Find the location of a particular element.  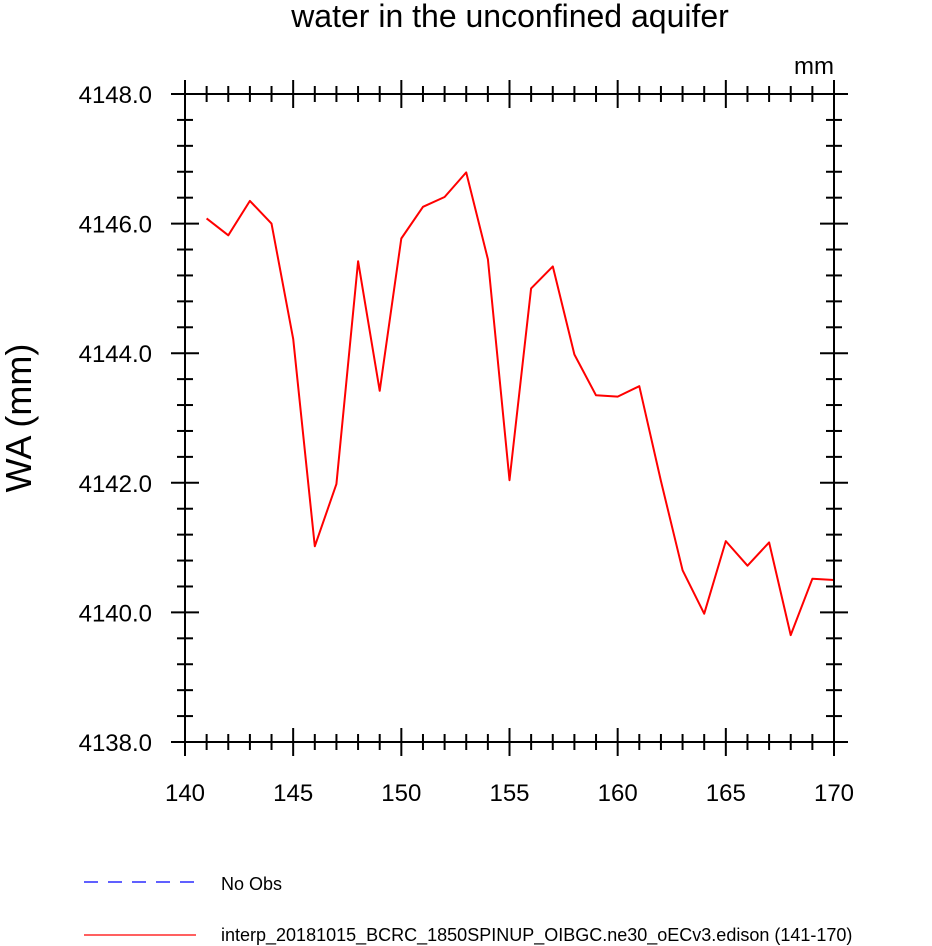

y-tick-label: 4142.0 is located at coordinates (115, 484).